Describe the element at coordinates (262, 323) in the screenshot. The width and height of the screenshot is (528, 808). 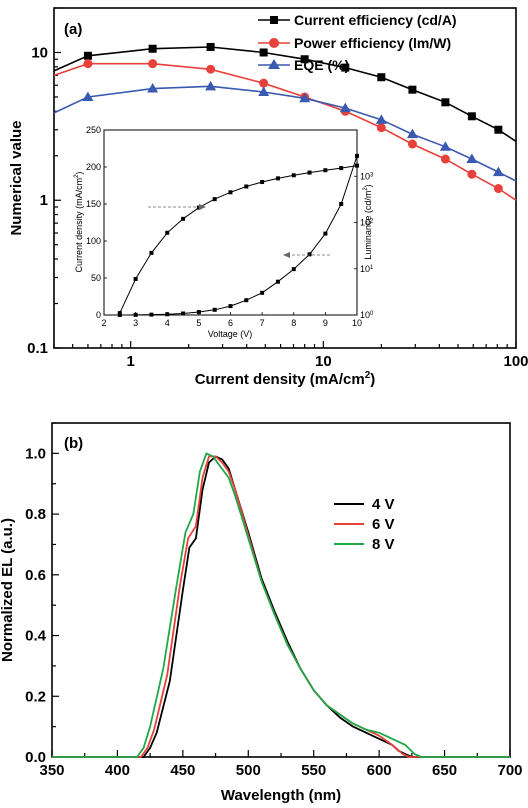
I see `inset-x-tick-label: 7` at that location.